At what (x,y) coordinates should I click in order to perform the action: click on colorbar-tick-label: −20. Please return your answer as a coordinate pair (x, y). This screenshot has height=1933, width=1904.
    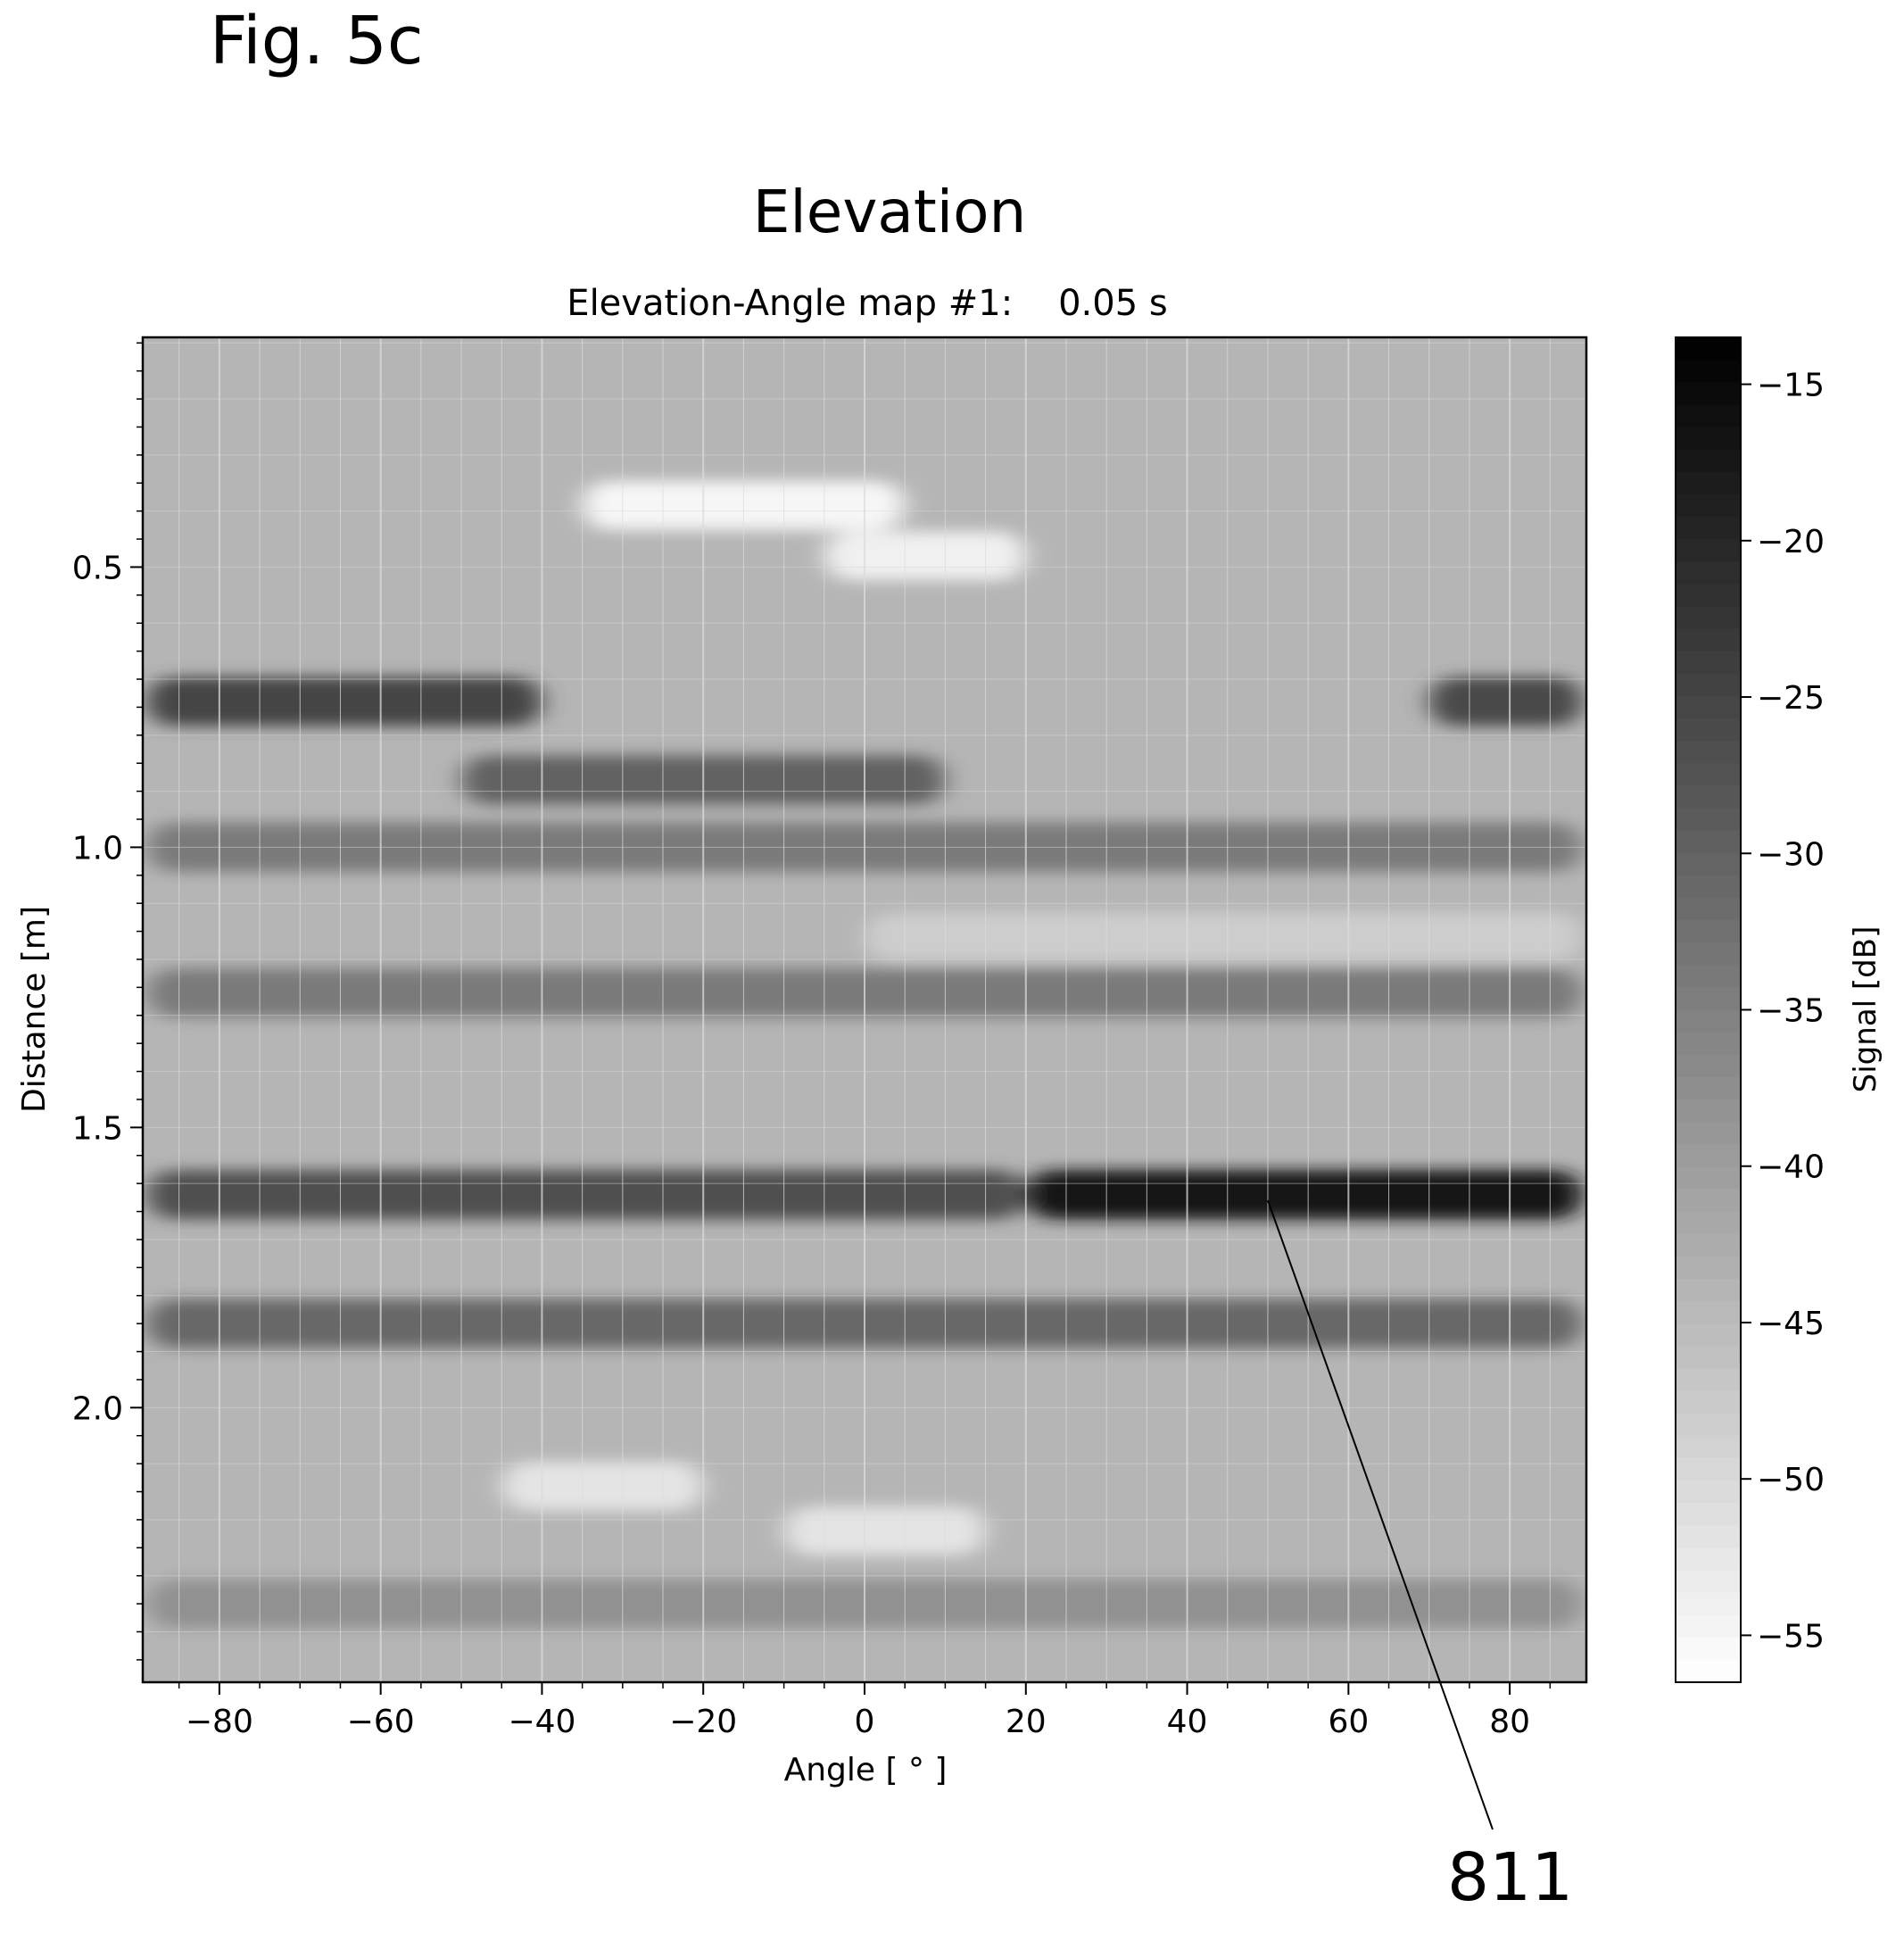
    Looking at the image, I should click on (1791, 542).